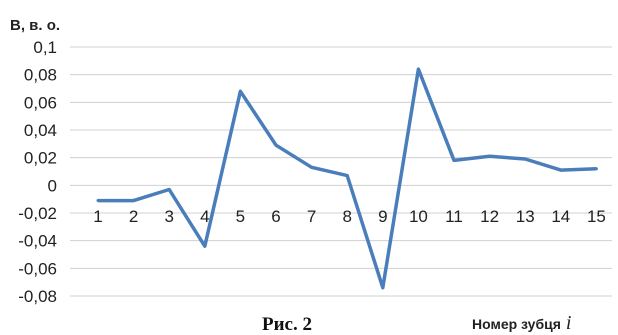  Describe the element at coordinates (52, 185) in the screenshot. I see `y-tick-label: 0` at that location.